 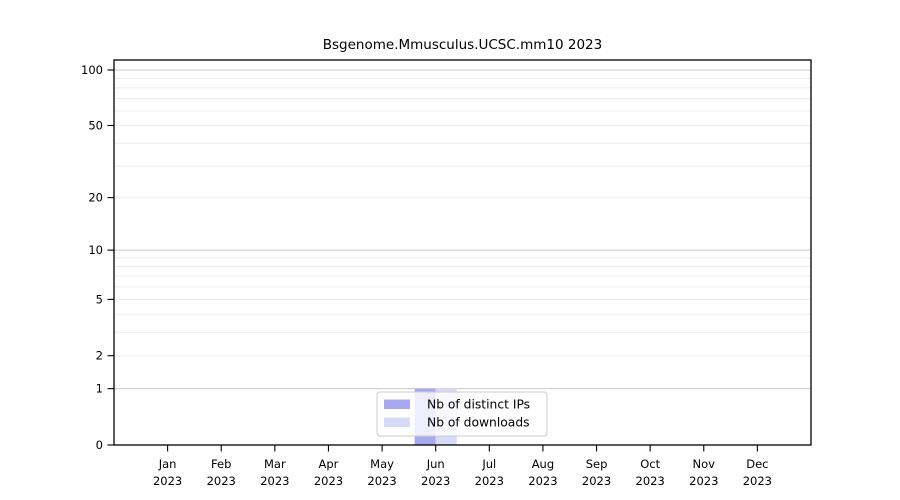 I want to click on x-tick-label-month: Mar, so click(x=275, y=464).